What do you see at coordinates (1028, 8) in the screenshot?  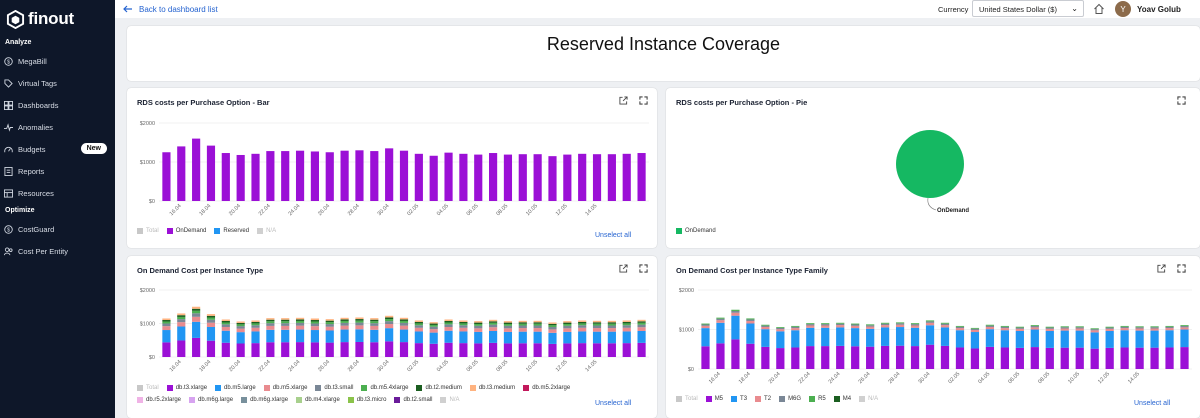 I see `currency-select: United States Dollar ($) ⌄` at bounding box center [1028, 8].